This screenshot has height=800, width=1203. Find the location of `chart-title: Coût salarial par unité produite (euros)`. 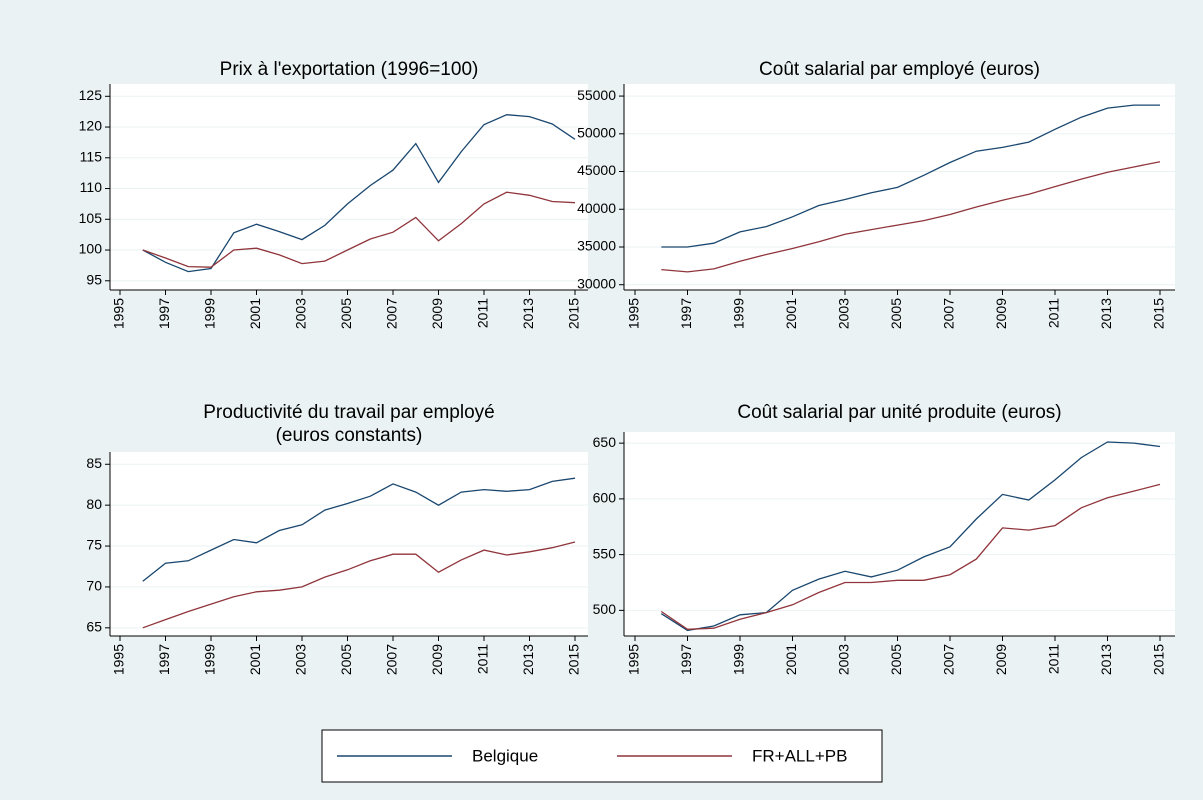

chart-title: Coût salarial par unité produite (euros) is located at coordinates (899, 412).